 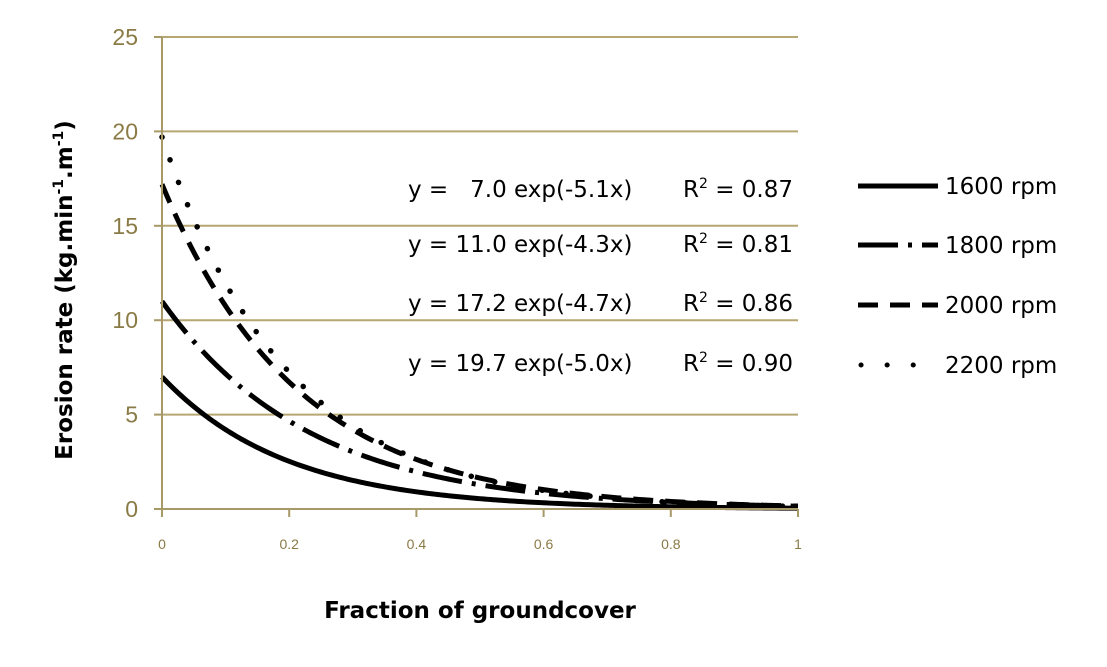 I want to click on equation-2200: y = 19.7 exp(-5.0x) R2 = 0.90, so click(x=600, y=363).